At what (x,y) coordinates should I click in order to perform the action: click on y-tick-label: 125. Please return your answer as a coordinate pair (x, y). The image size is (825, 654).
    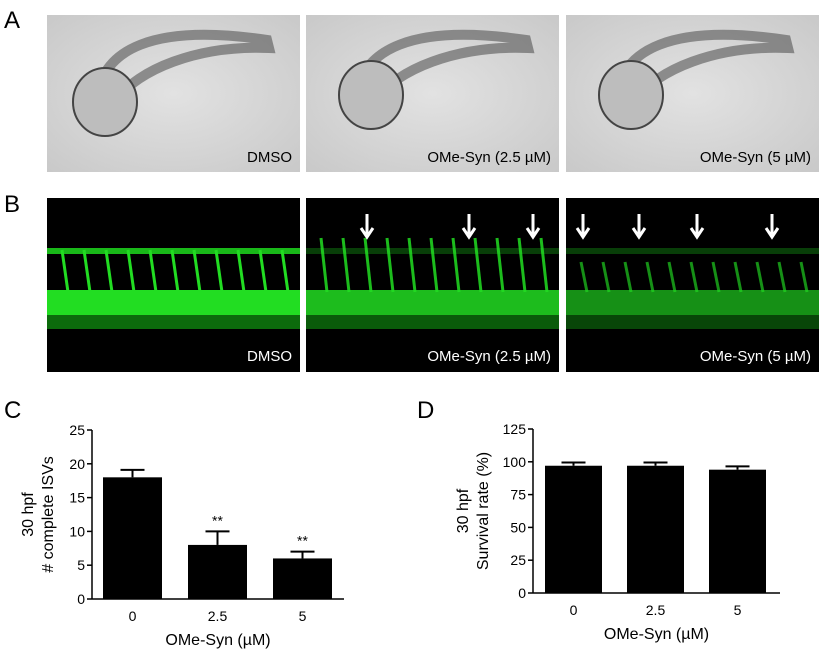
    Looking at the image, I should click on (515, 429).